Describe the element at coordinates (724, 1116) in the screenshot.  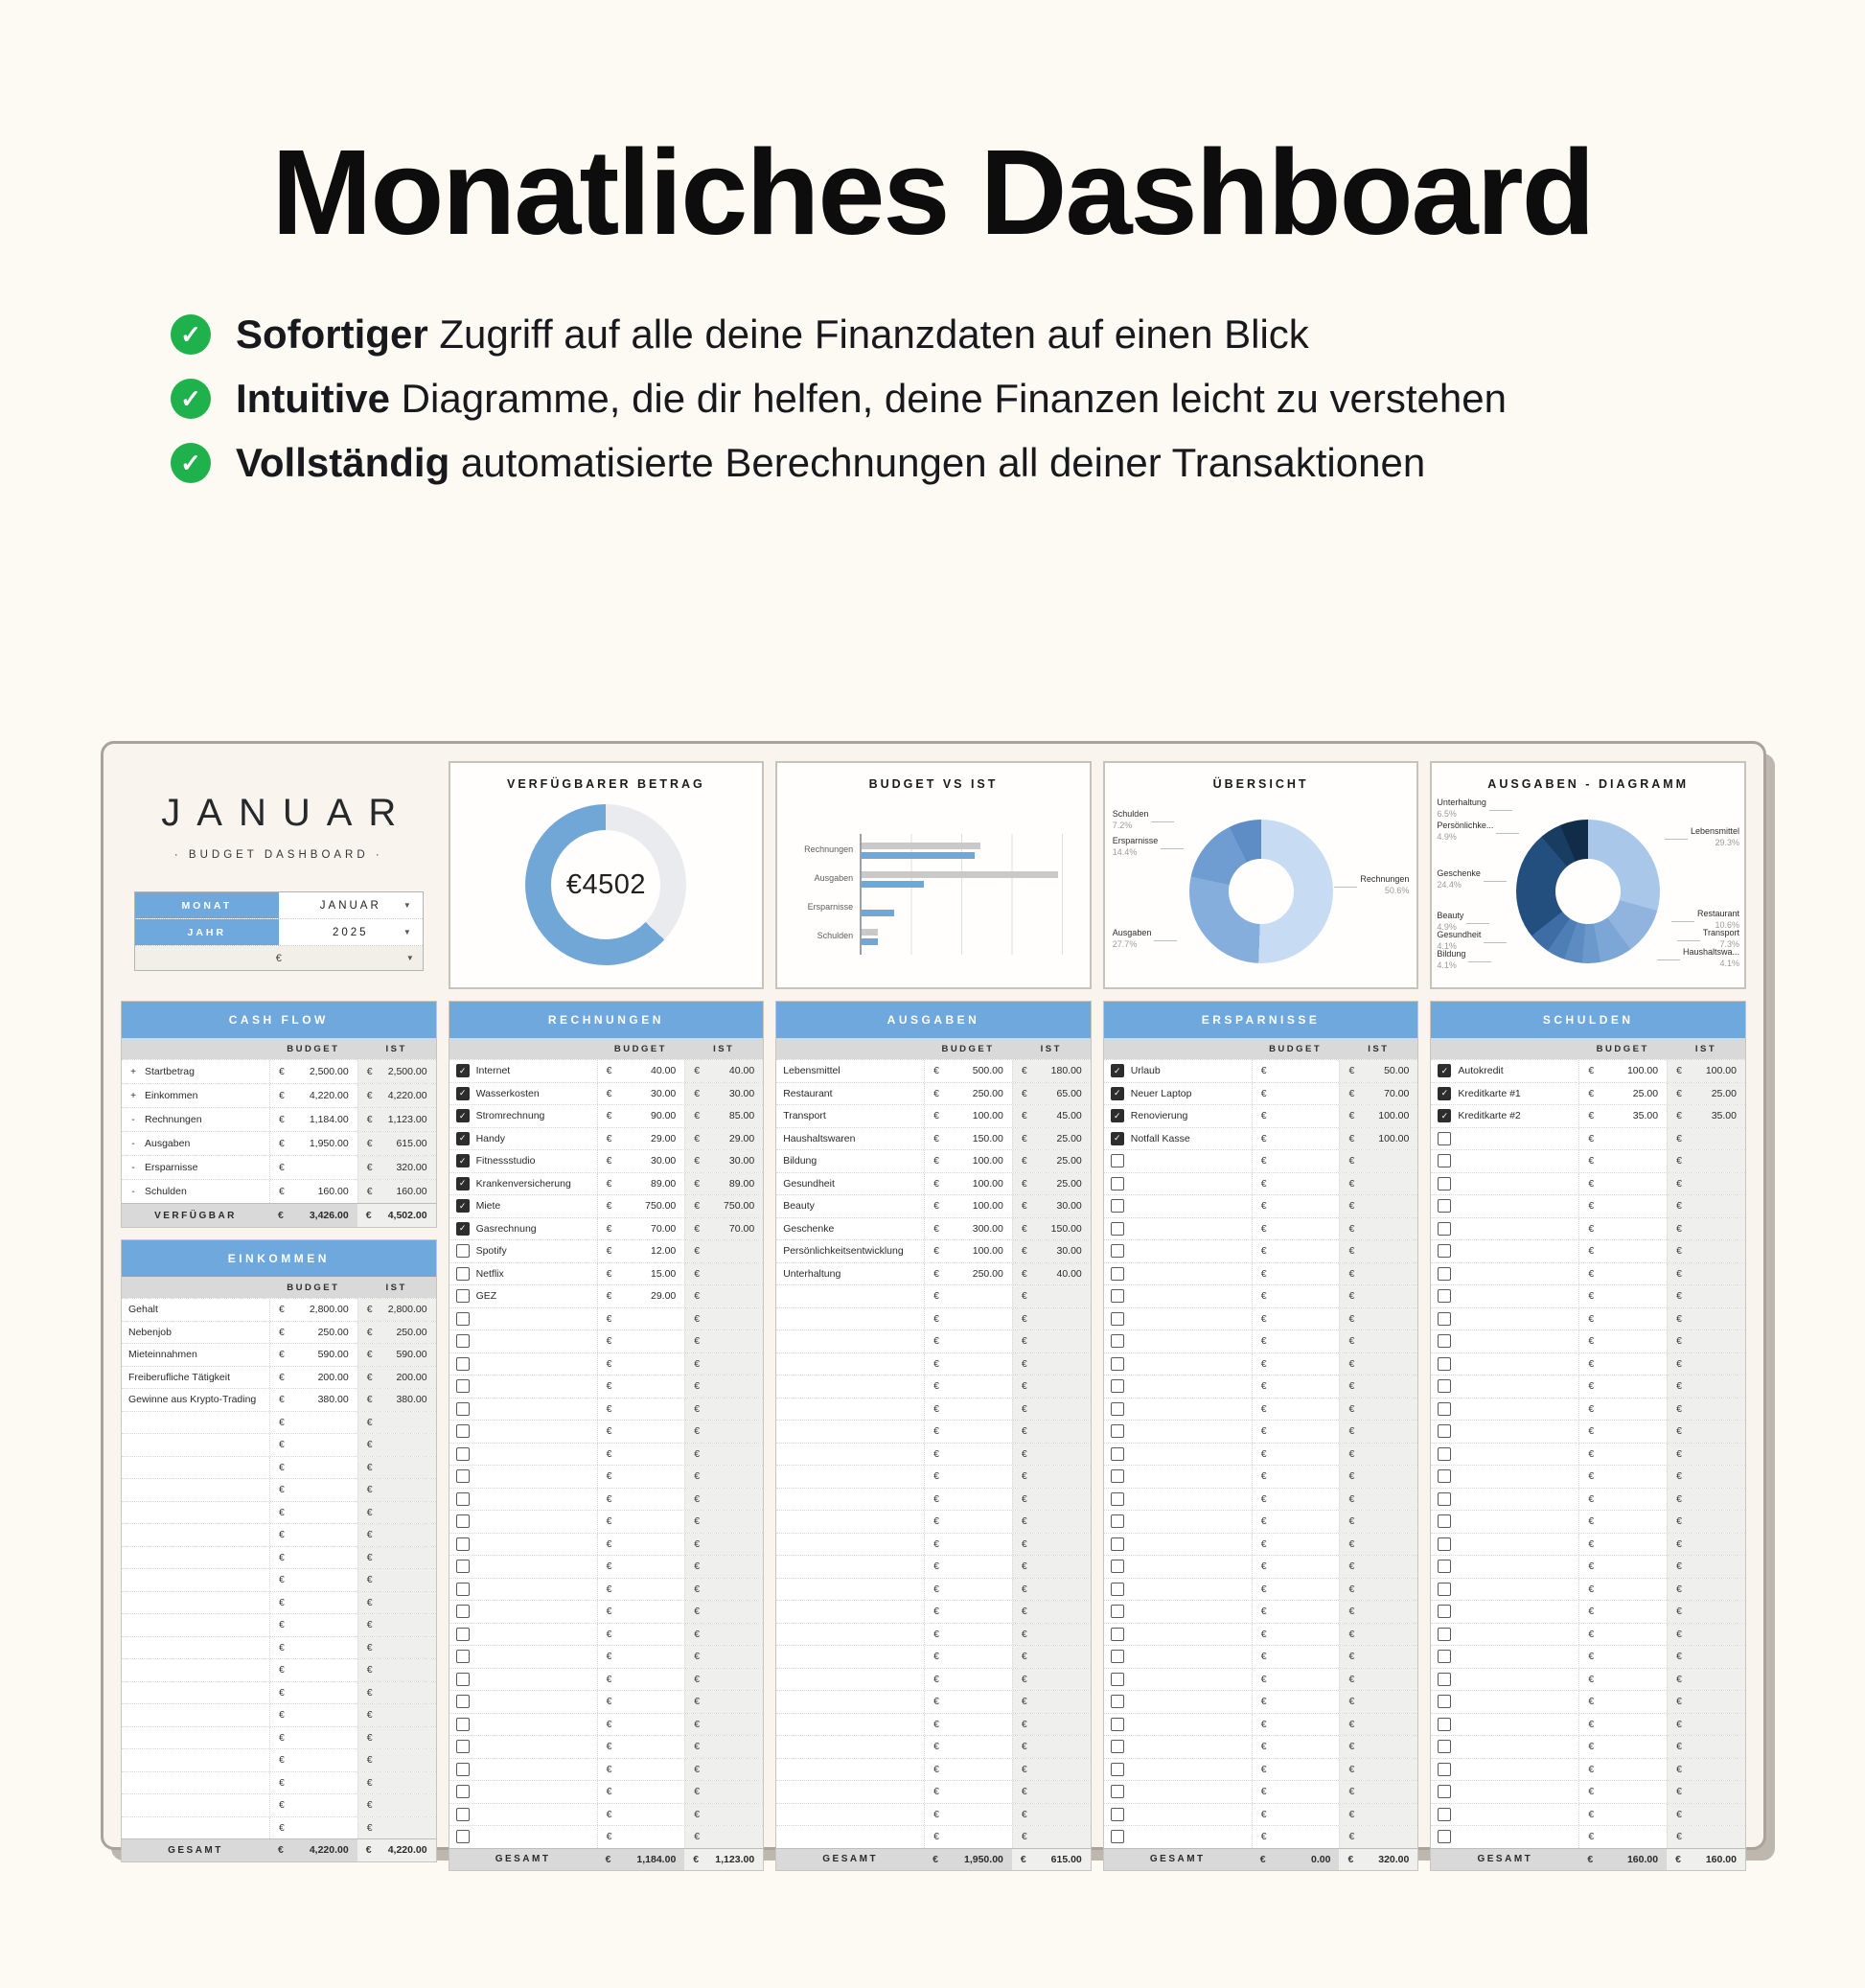
I see `ist-cell: €85.00` at that location.